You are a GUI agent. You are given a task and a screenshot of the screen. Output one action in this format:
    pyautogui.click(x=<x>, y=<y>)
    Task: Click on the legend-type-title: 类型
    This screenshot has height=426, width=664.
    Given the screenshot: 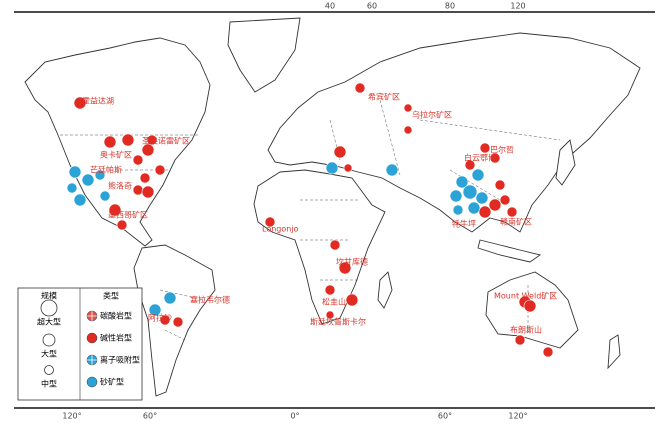 What is the action you would take?
    pyautogui.click(x=111, y=296)
    